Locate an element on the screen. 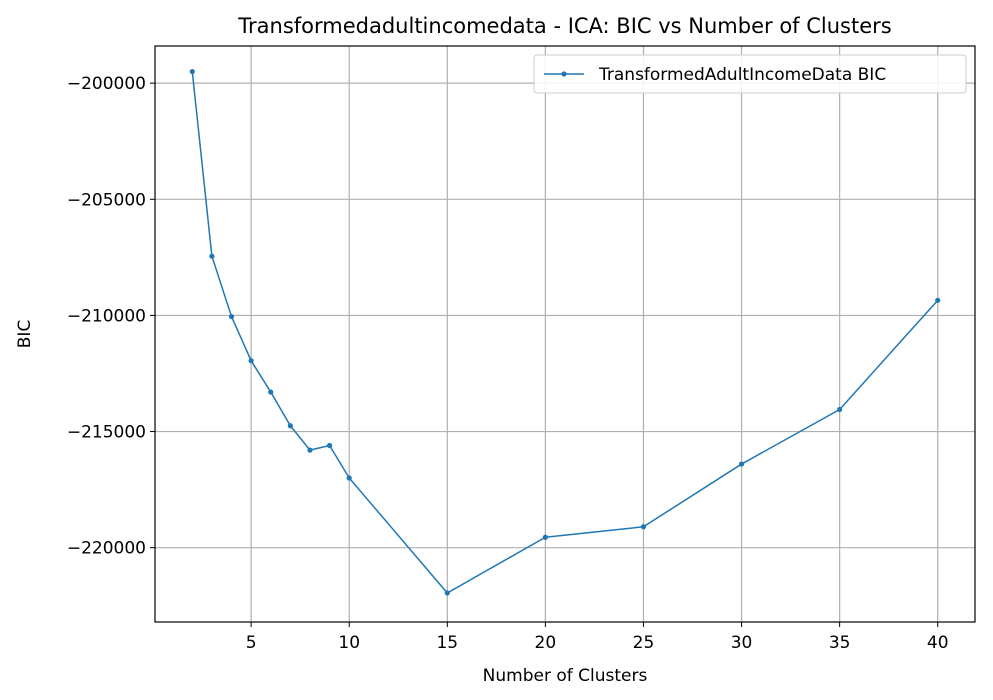 This screenshot has width=993, height=700. y-tick-label: −200000 is located at coordinates (106, 84).